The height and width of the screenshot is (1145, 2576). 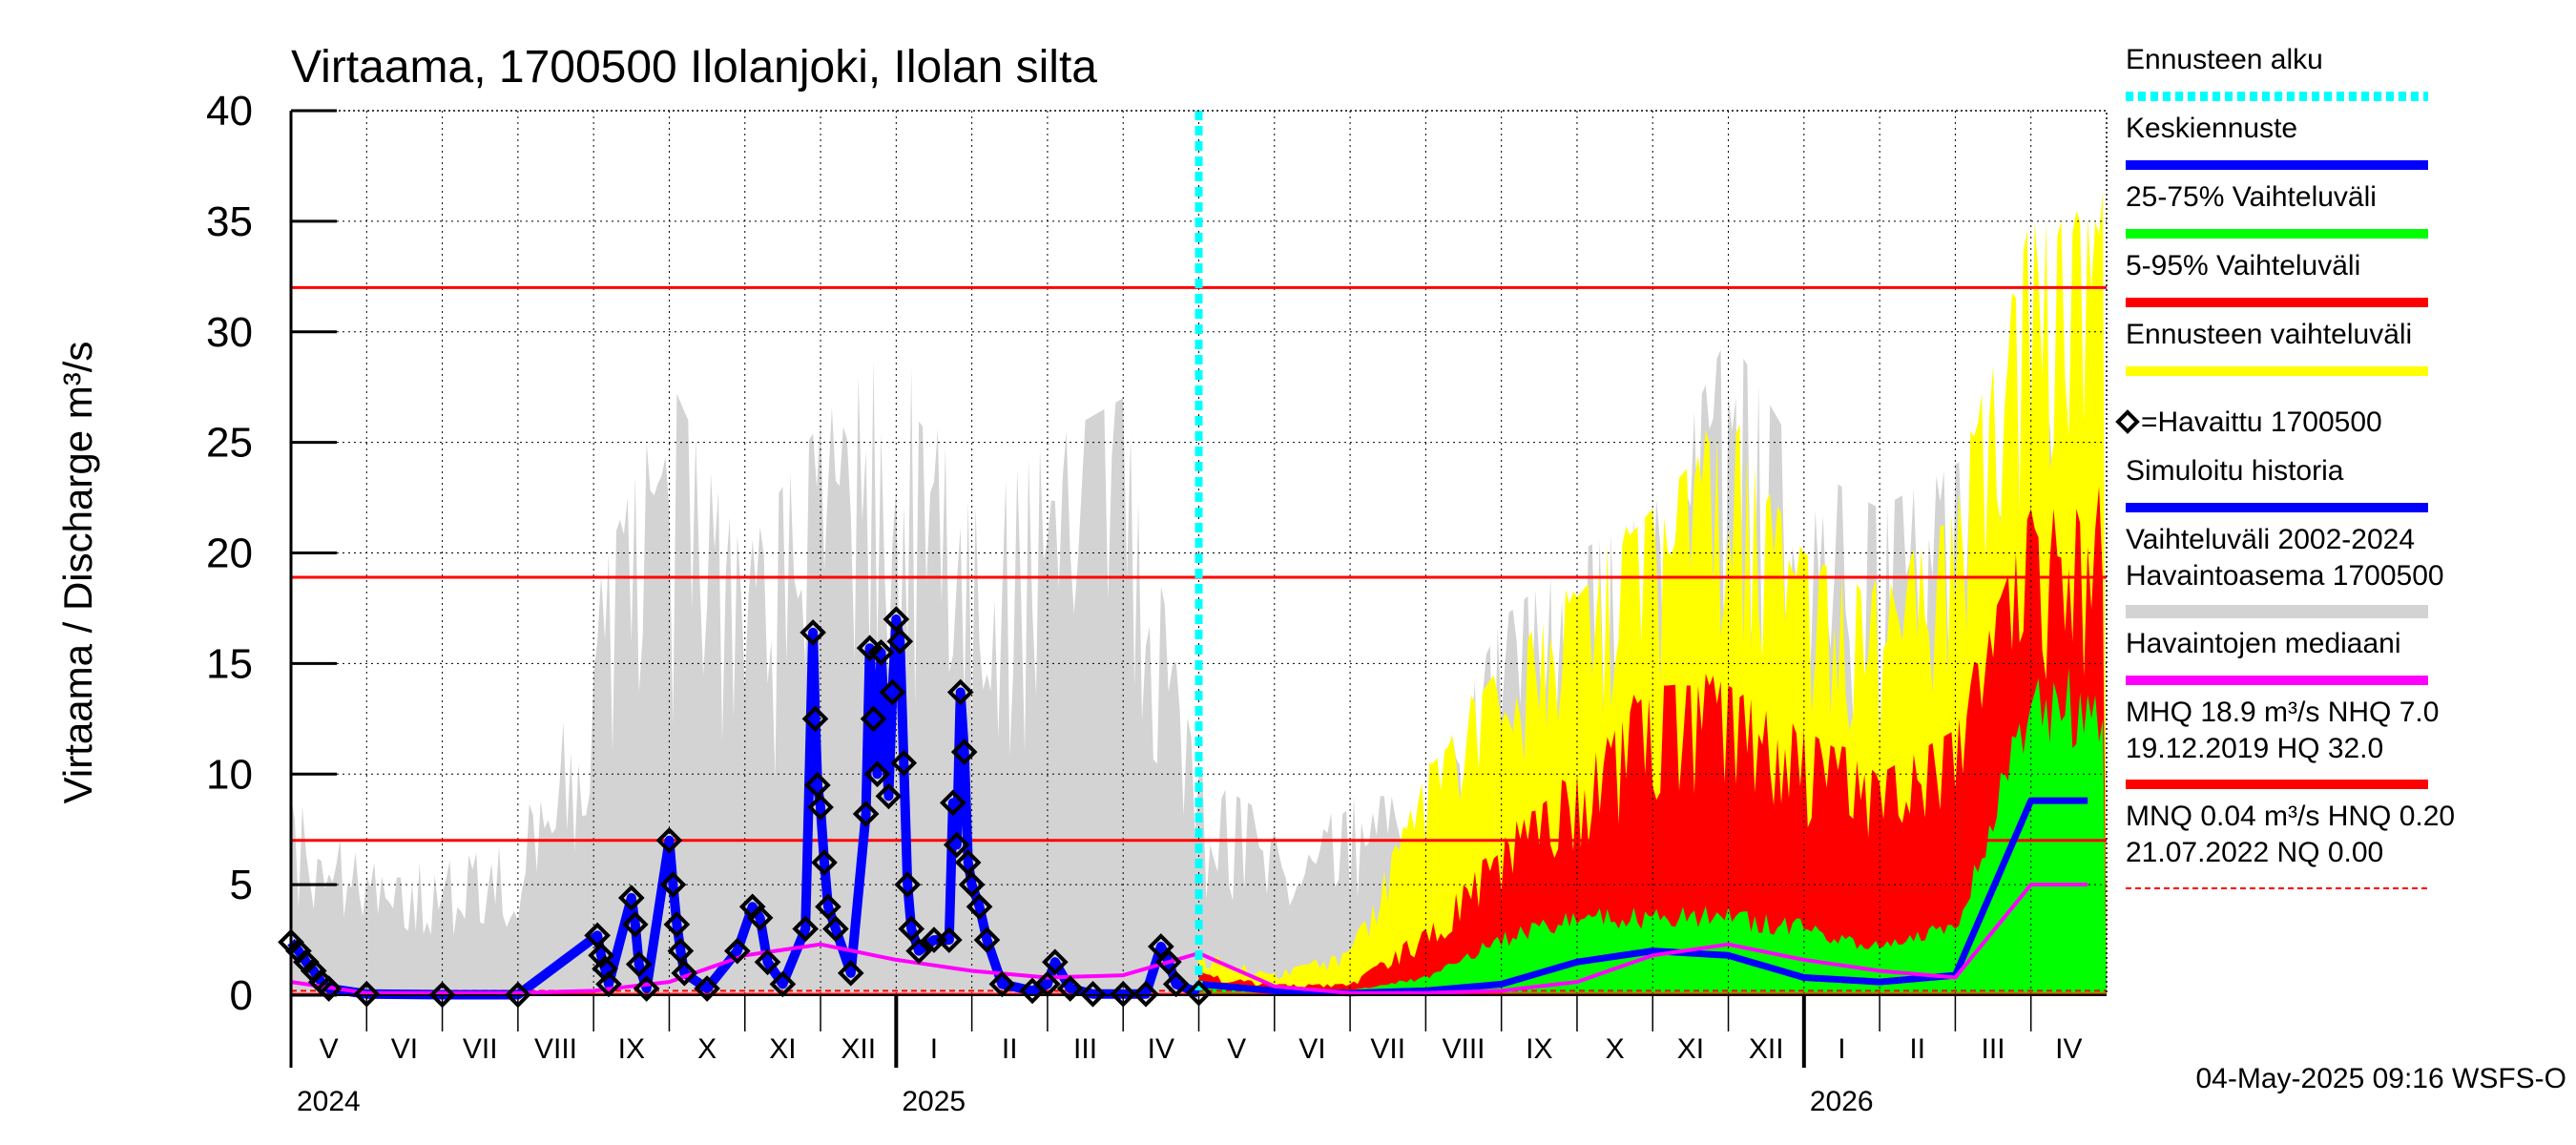 What do you see at coordinates (2243, 265) in the screenshot?
I see `legend-label: 5-95% Vaihteluväli` at bounding box center [2243, 265].